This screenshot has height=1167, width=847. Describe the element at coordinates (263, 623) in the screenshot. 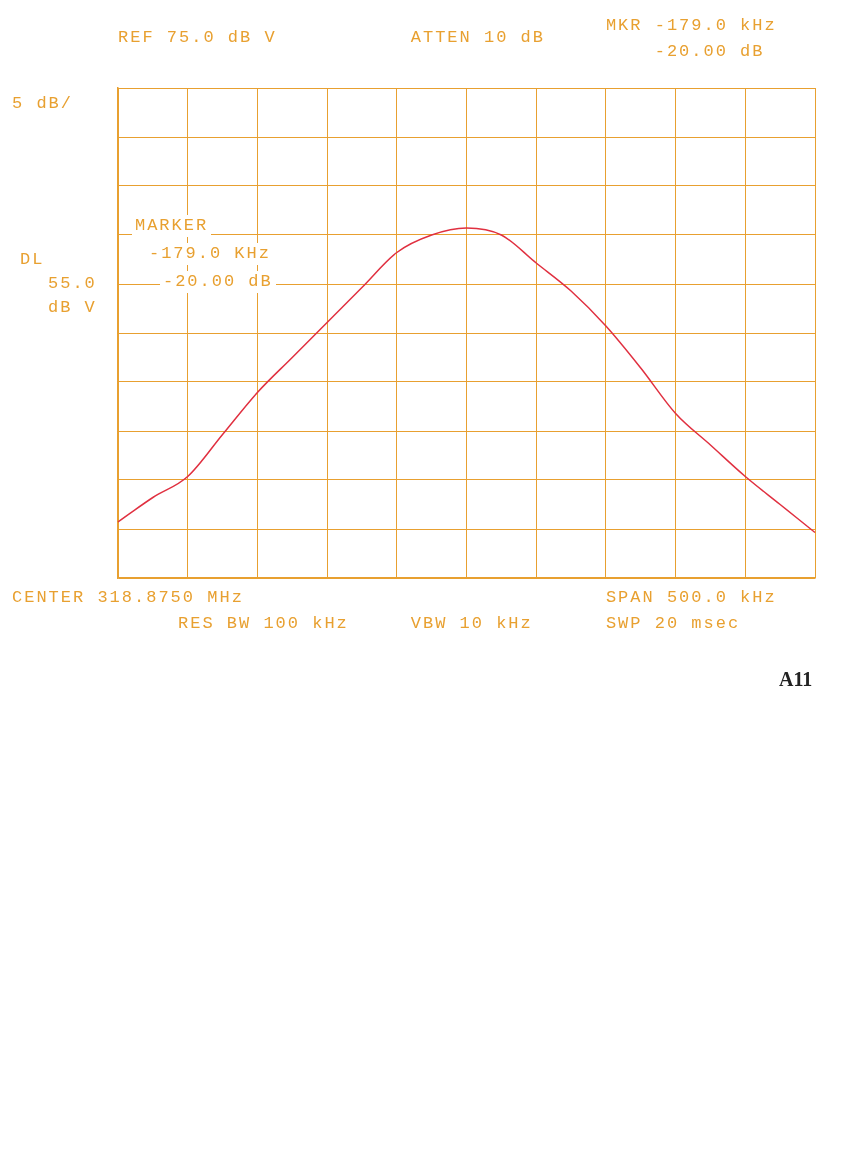

I see `text: RES BW 100 kHz` at that location.